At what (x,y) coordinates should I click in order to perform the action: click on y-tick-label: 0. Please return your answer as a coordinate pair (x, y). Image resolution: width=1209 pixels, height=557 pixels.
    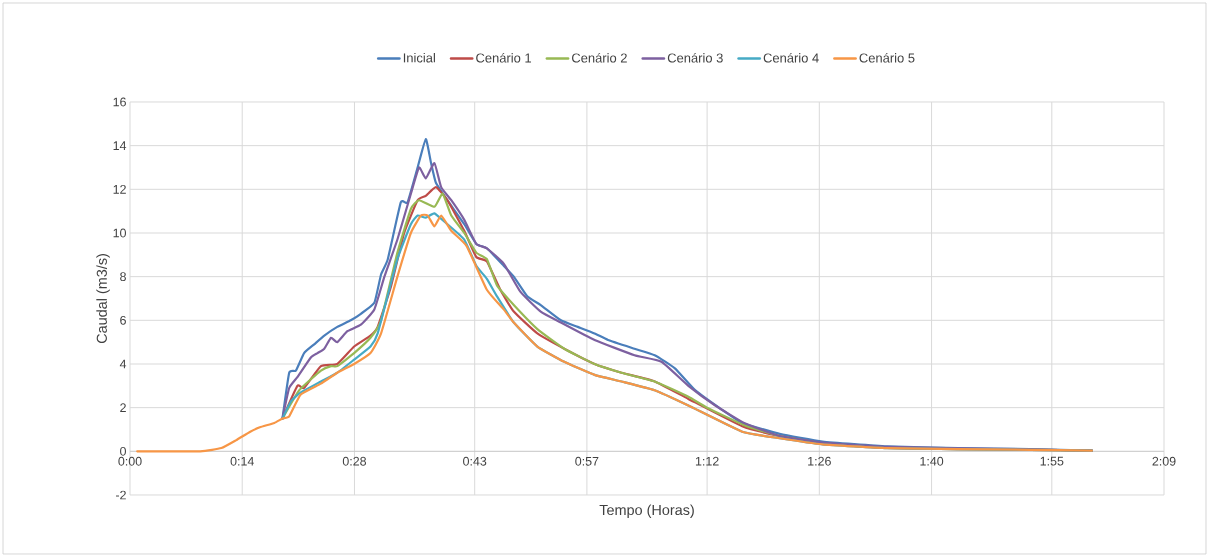
    Looking at the image, I should click on (123, 451).